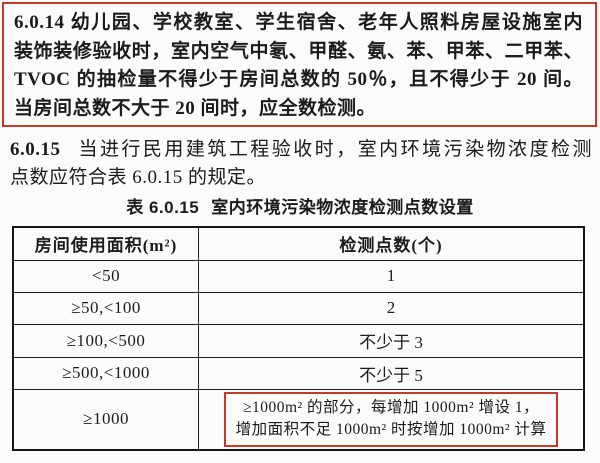 This screenshot has height=463, width=600. What do you see at coordinates (391, 429) in the screenshot?
I see `note-line: 增加面积不足 1000m² 时按增加 1000m² 计算` at bounding box center [391, 429].